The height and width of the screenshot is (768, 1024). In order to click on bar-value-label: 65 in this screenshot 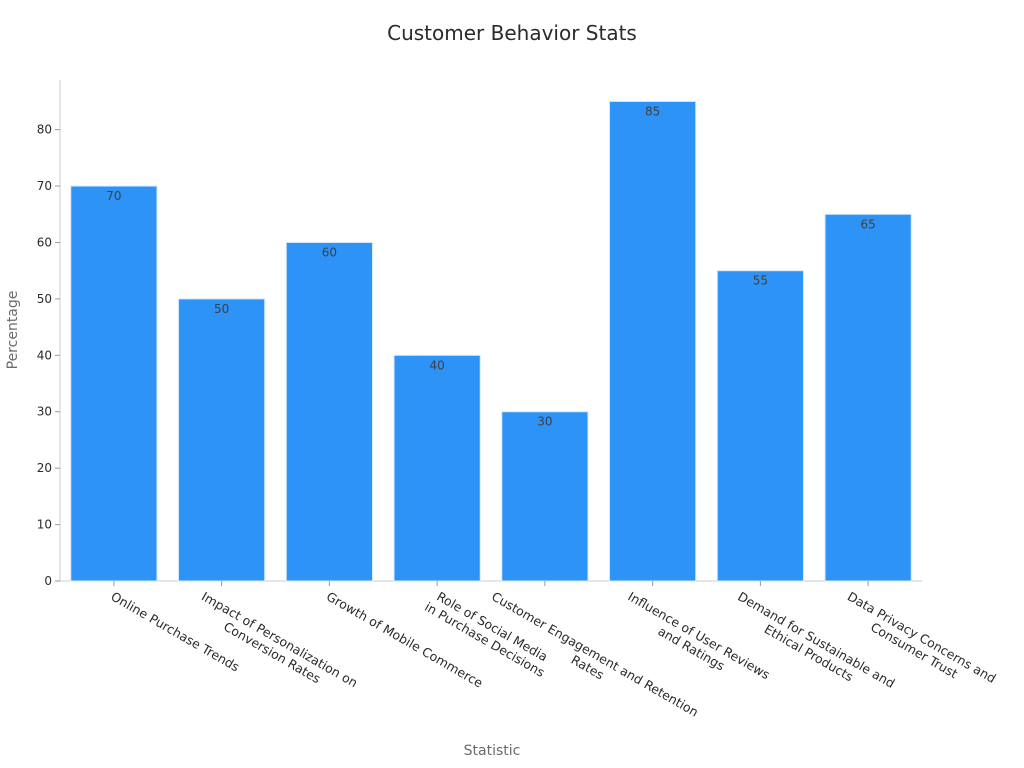, I will do `click(867, 224)`.